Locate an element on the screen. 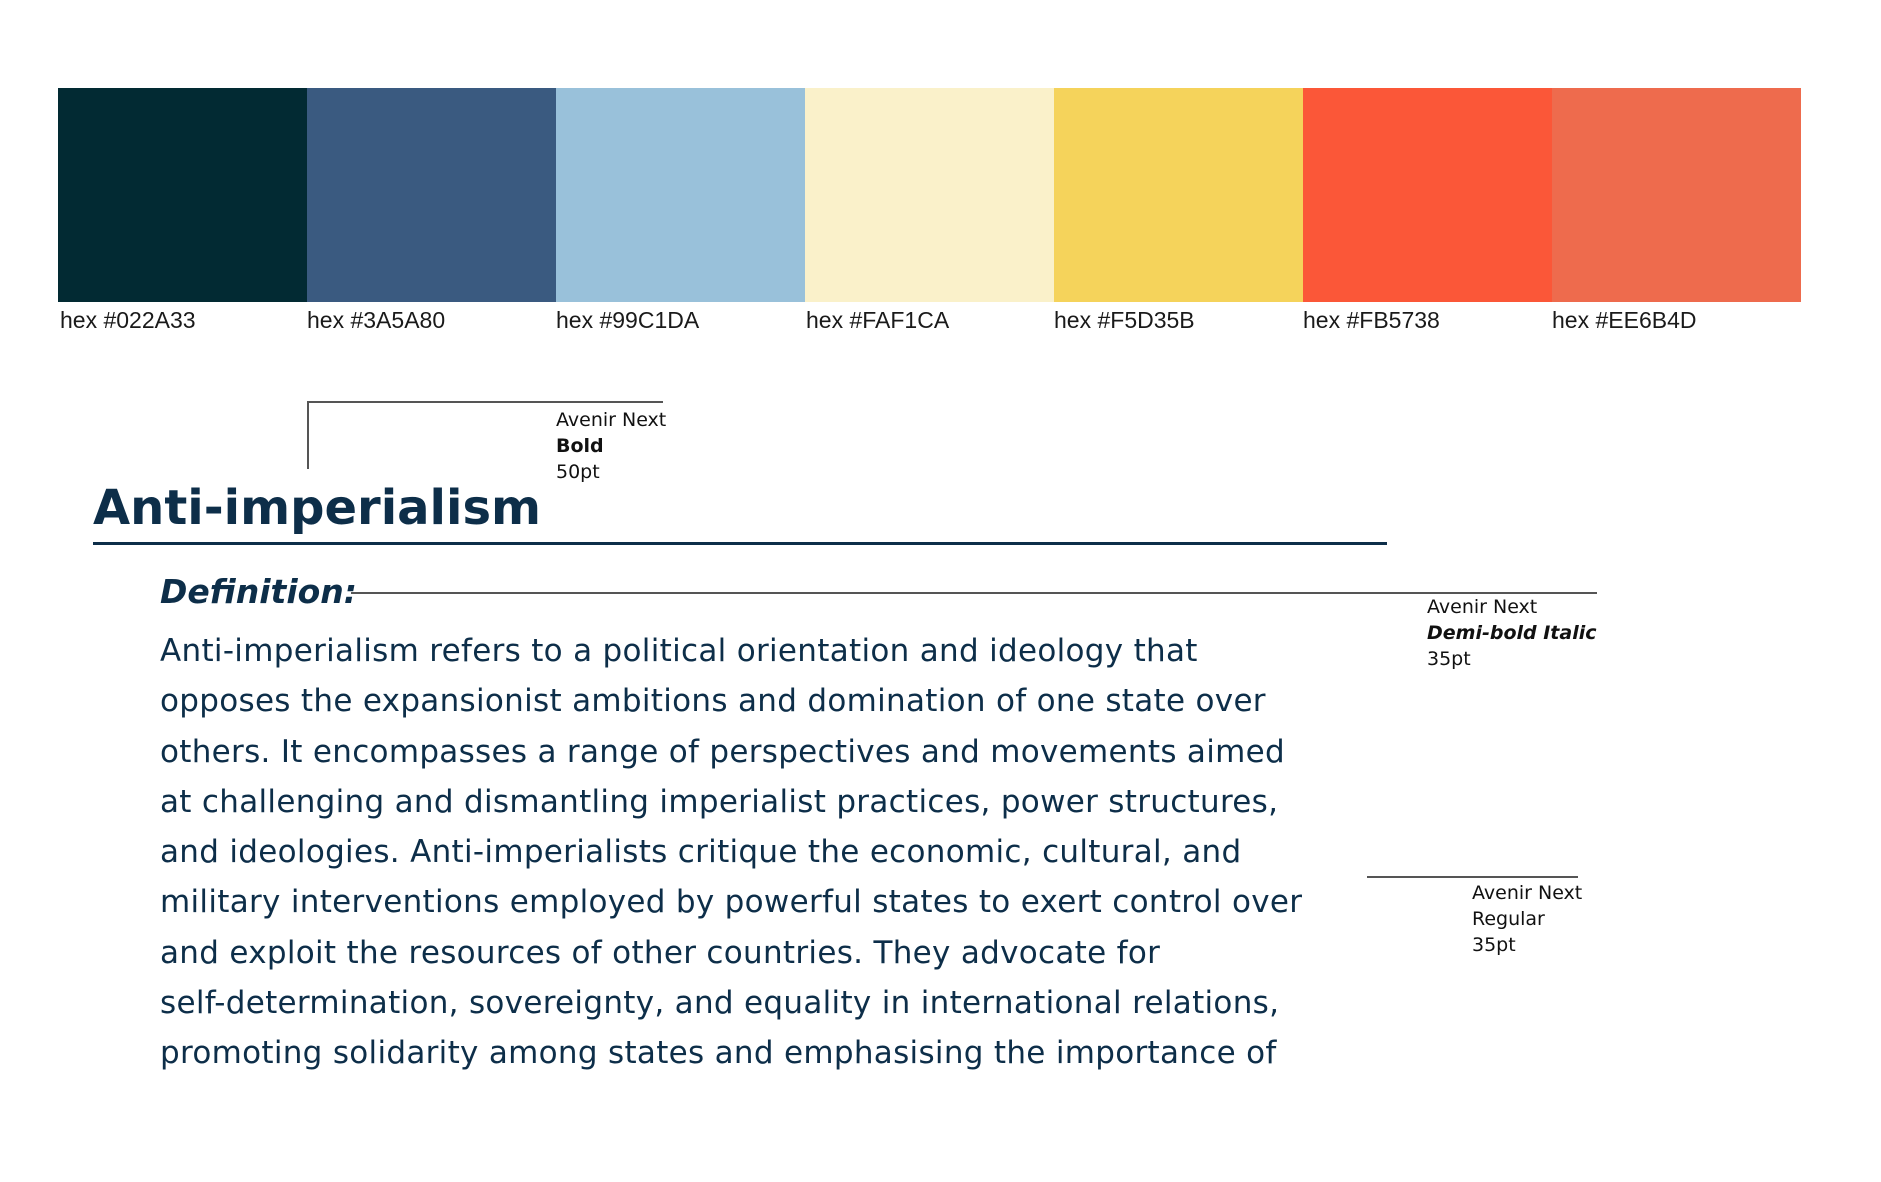 This screenshot has width=1881, height=1182. hex-label-5: hex #F5D35B is located at coordinates (1124, 320).